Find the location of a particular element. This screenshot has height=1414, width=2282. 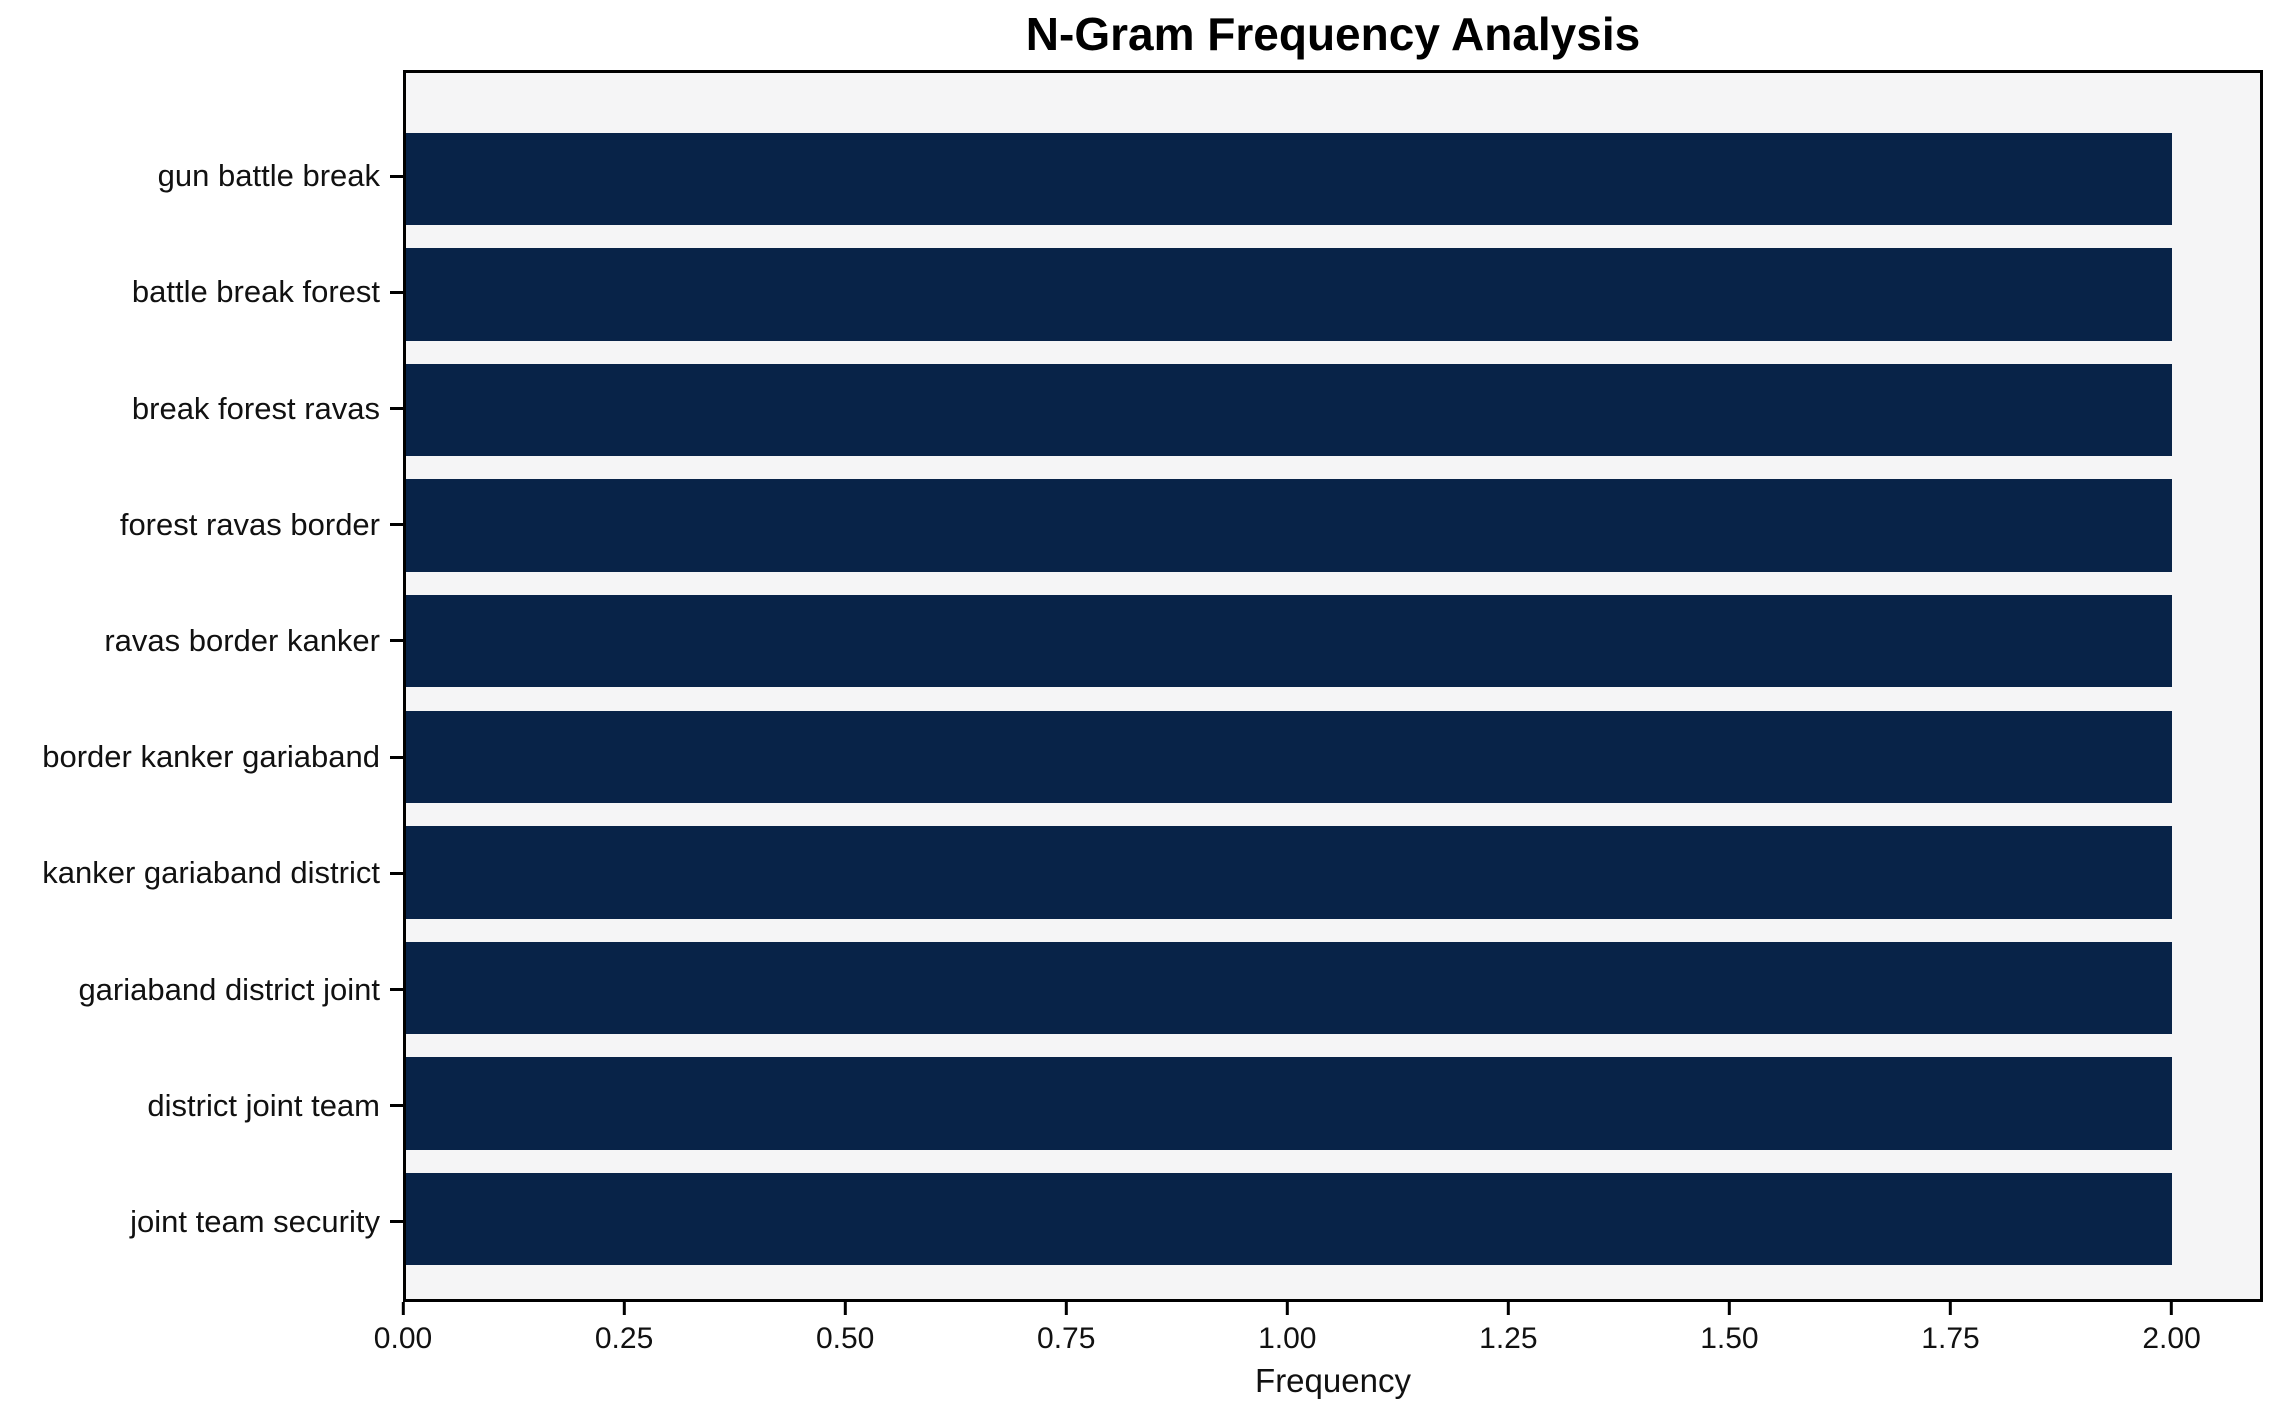

y-tick-row: break forest ravas is located at coordinates (201, 408).